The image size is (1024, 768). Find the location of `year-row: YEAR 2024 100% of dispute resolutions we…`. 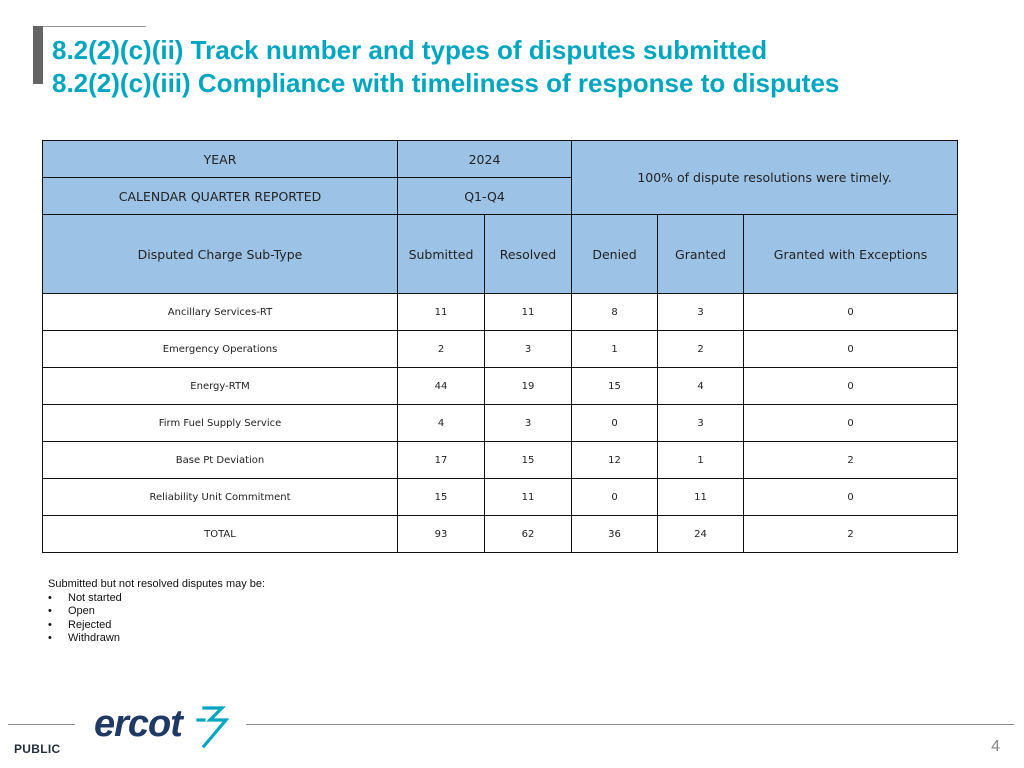

year-row: YEAR 2024 100% of dispute resolutions we… is located at coordinates (500, 177).